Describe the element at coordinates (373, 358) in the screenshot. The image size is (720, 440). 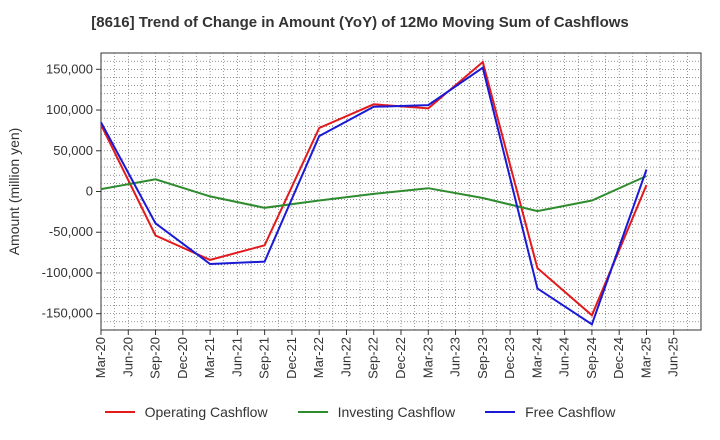
I see `x-tick-label: Sep-22` at that location.